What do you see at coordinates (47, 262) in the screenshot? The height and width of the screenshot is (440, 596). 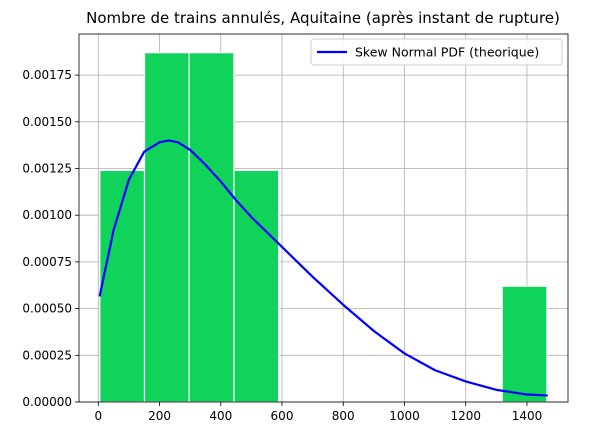 I see `y-tick-label: 0.00075` at bounding box center [47, 262].